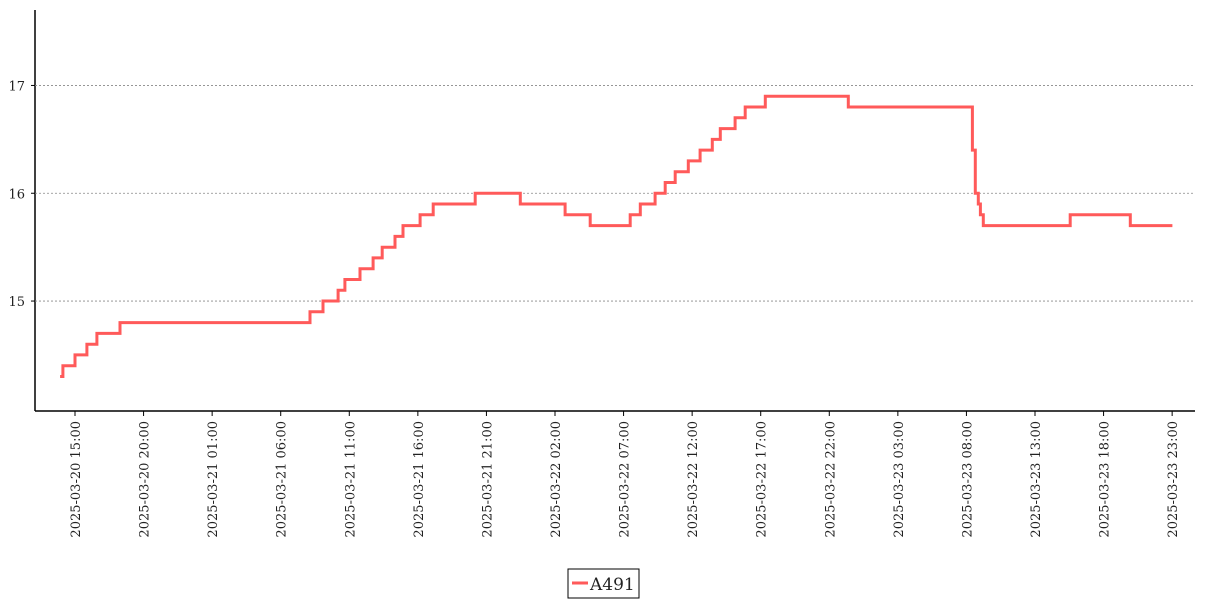  Describe the element at coordinates (556, 479) in the screenshot. I see `x-tick-label: 2025-03-22 02:00` at that location.